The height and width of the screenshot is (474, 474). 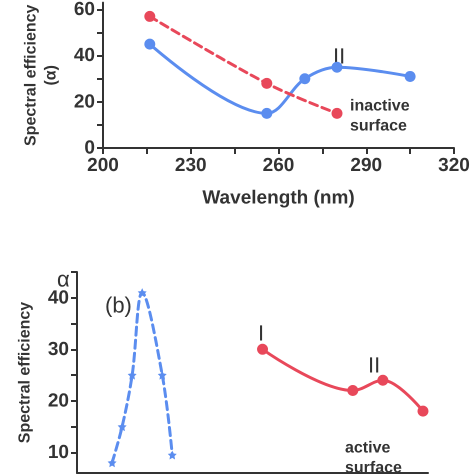 I want to click on y-tick-label: 40, so click(x=84, y=55).